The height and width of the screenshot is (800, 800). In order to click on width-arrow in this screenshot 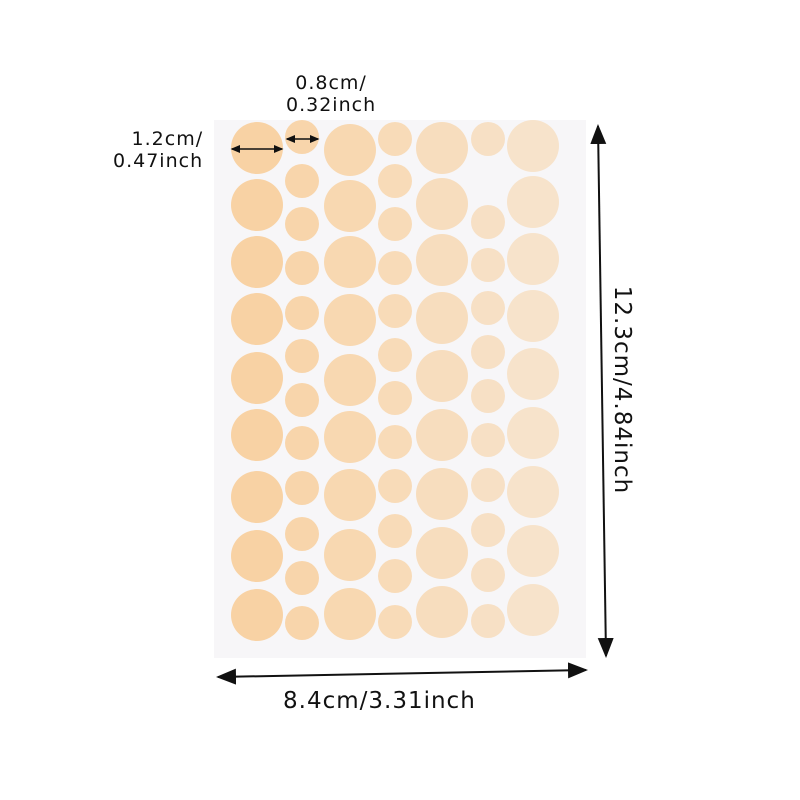, I will do `click(402, 673)`.